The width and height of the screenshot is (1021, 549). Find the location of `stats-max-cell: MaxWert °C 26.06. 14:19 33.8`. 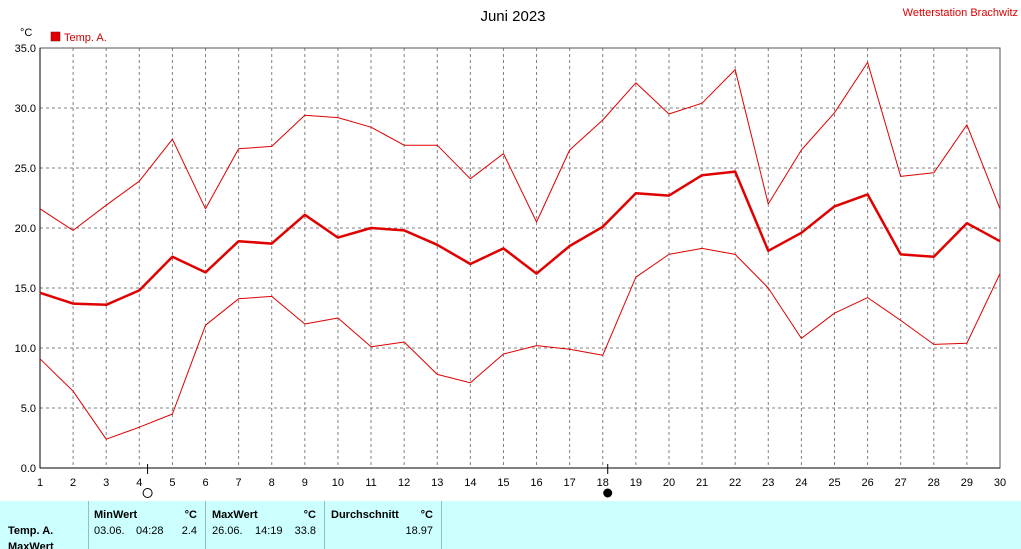

stats-max-cell: MaxWert °C 26.06. 14:19 33.8 is located at coordinates (265, 525).